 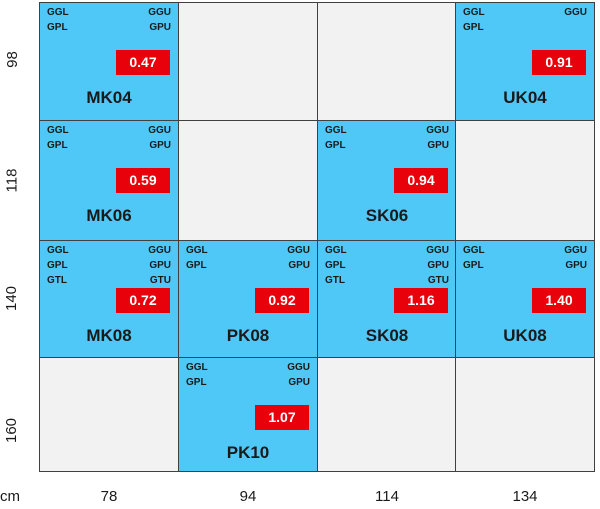 What do you see at coordinates (525, 335) in the screenshot?
I see `cell-name: UK08` at bounding box center [525, 335].